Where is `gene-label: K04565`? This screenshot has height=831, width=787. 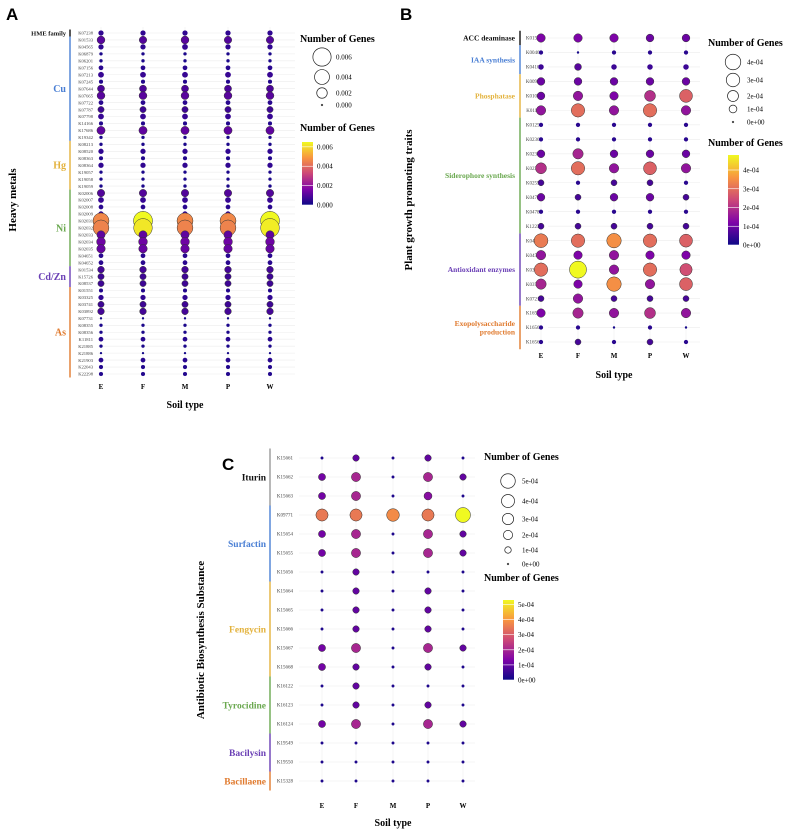
gene-label: K04565 is located at coordinates (534, 256).